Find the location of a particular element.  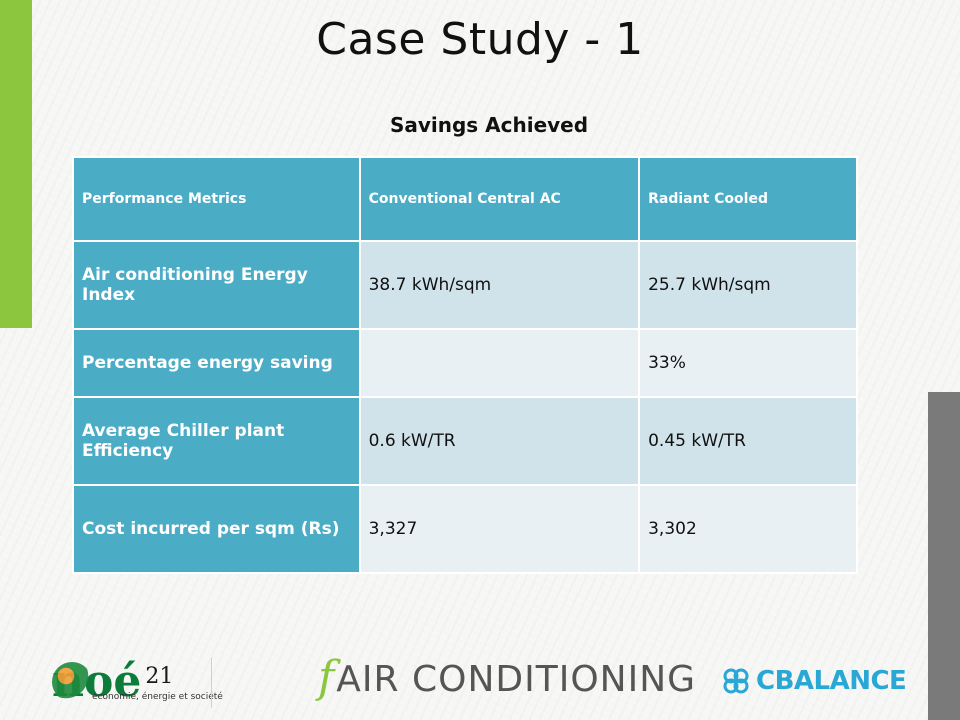

slide-subtitle: Savings Achieved is located at coordinates (489, 125).